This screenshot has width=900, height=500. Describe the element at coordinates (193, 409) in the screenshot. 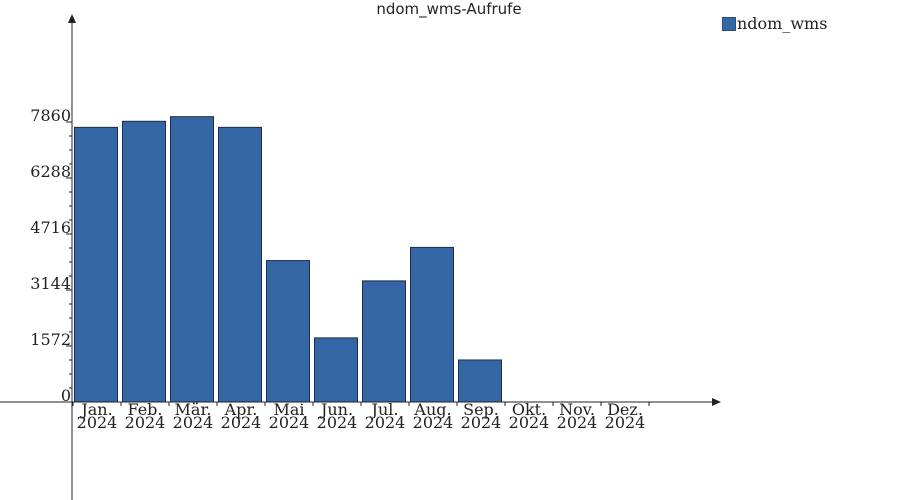

I see `x-tick-label-line: Mär.` at that location.